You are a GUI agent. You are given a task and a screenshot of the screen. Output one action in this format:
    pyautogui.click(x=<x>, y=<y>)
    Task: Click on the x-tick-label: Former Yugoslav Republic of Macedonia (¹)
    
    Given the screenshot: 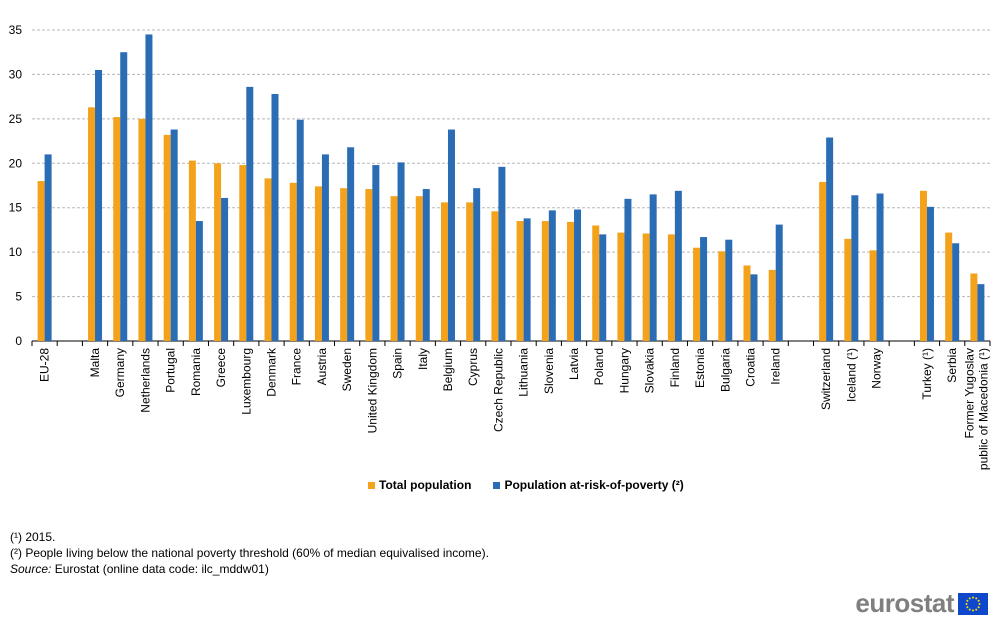 What is the action you would take?
    pyautogui.click(x=976, y=409)
    